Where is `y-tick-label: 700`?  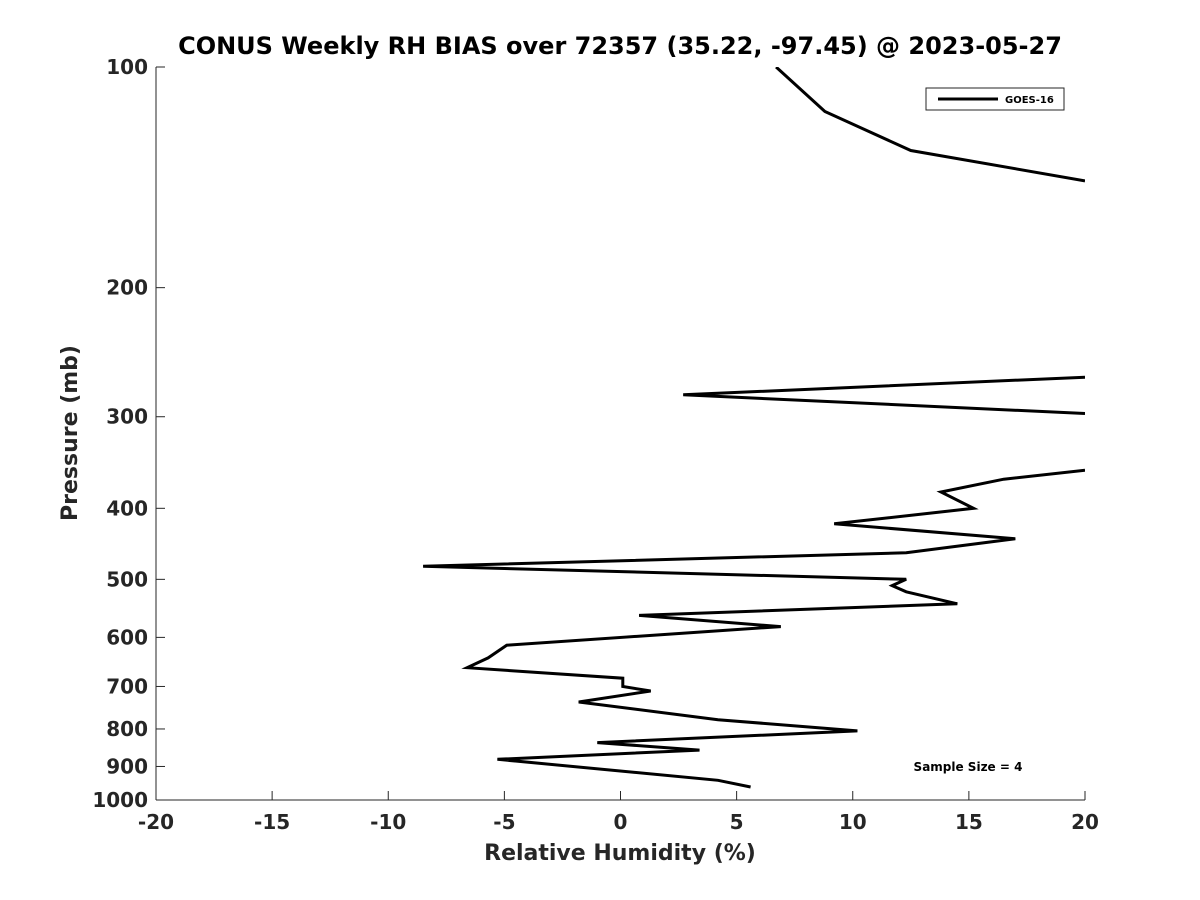
y-tick-label: 700 is located at coordinates (127, 686).